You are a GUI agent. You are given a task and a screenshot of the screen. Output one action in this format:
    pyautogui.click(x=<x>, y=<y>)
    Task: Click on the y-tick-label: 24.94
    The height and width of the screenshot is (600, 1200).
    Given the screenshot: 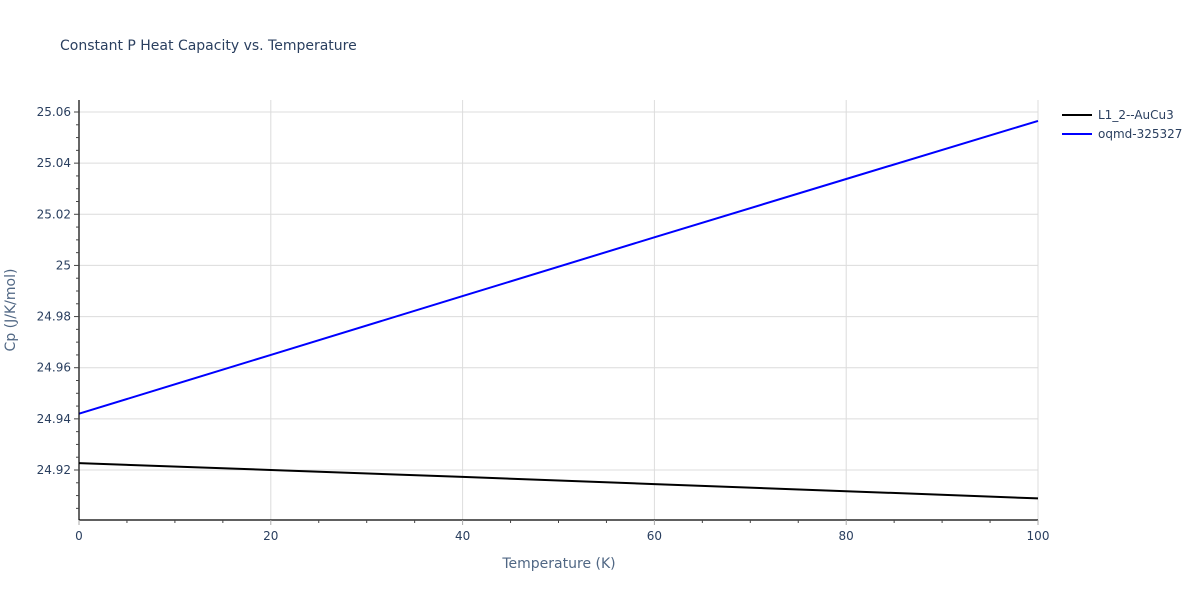 What is the action you would take?
    pyautogui.click(x=54, y=419)
    